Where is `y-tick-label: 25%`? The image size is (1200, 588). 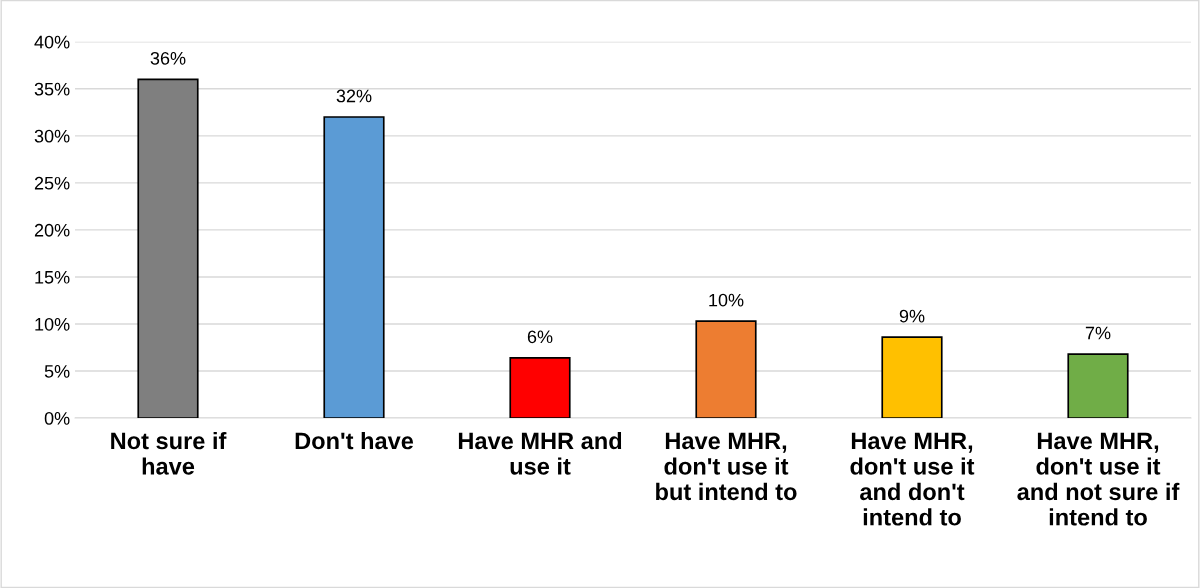
y-tick-label: 25% is located at coordinates (52, 183).